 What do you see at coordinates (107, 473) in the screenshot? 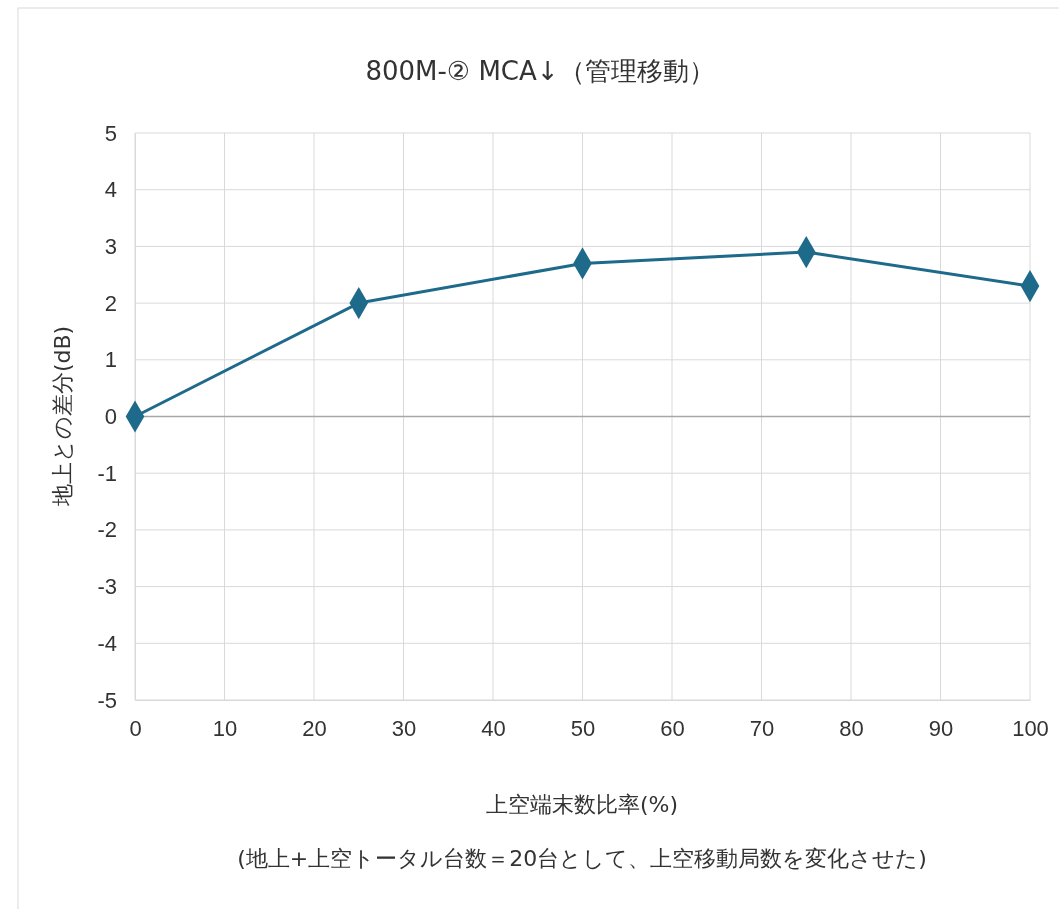
I see `y-tick-label: -1` at bounding box center [107, 473].